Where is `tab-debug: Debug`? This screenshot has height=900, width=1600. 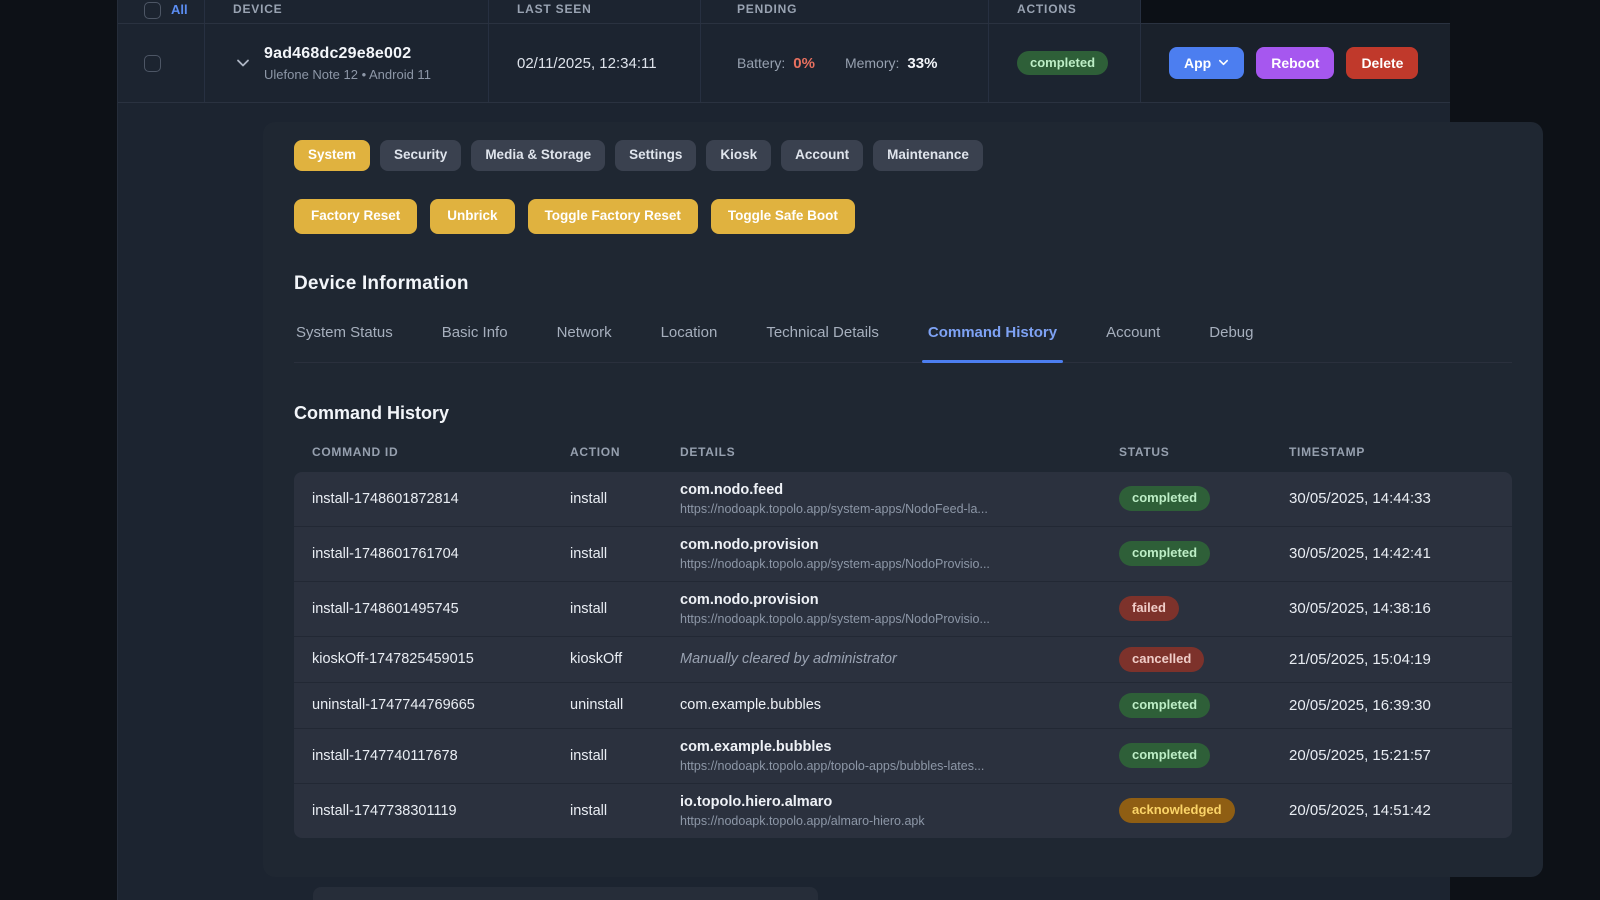 tab-debug: Debug is located at coordinates (1231, 332).